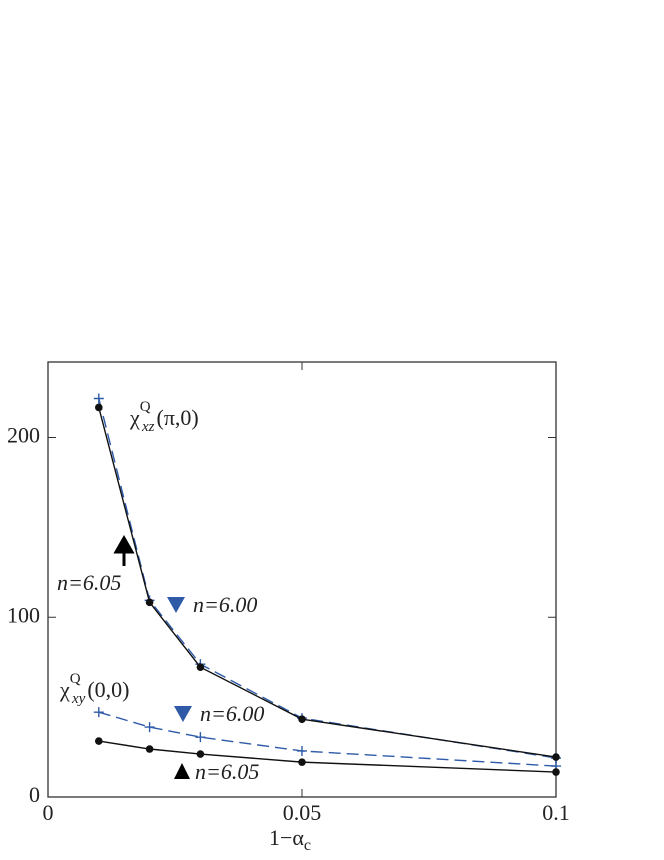 Image resolution: width=664 pixels, height=860 pixels. What do you see at coordinates (23, 614) in the screenshot?
I see `y-tick-label: 100` at bounding box center [23, 614].